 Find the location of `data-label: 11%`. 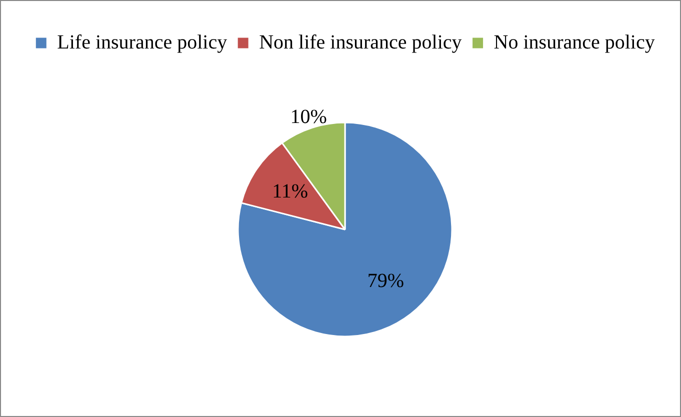

data-label: 11% is located at coordinates (290, 191).